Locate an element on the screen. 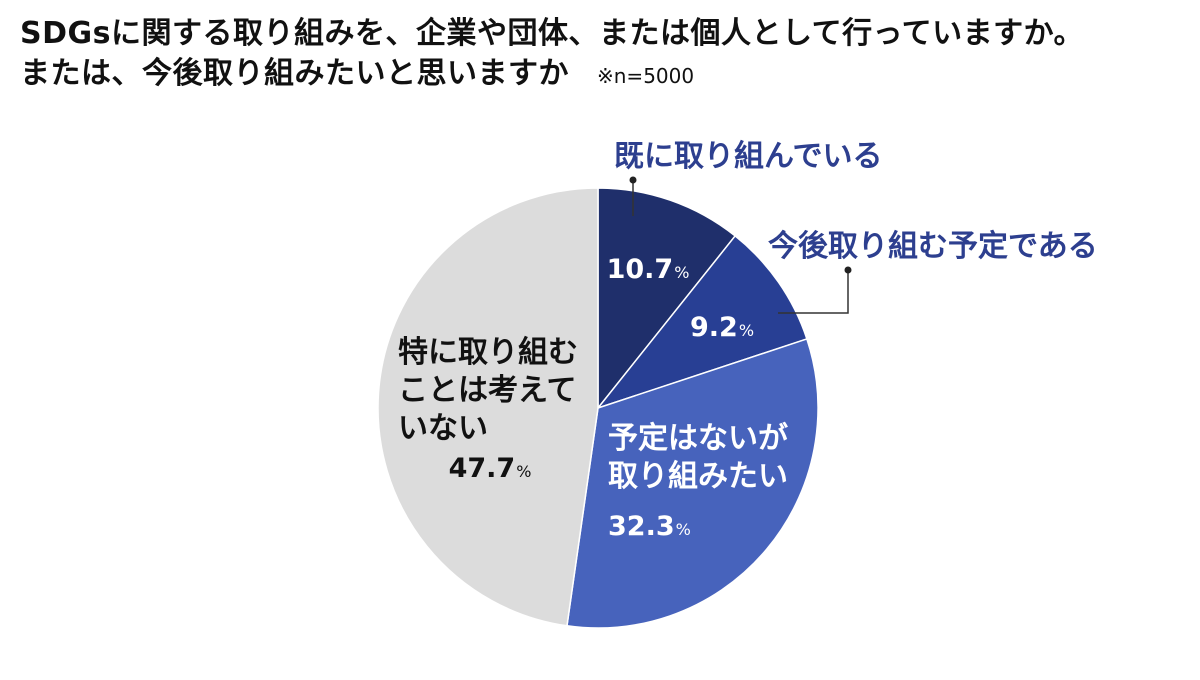  slice-4-label: 特に取り組むことは考えていない is located at coordinates (488, 390).